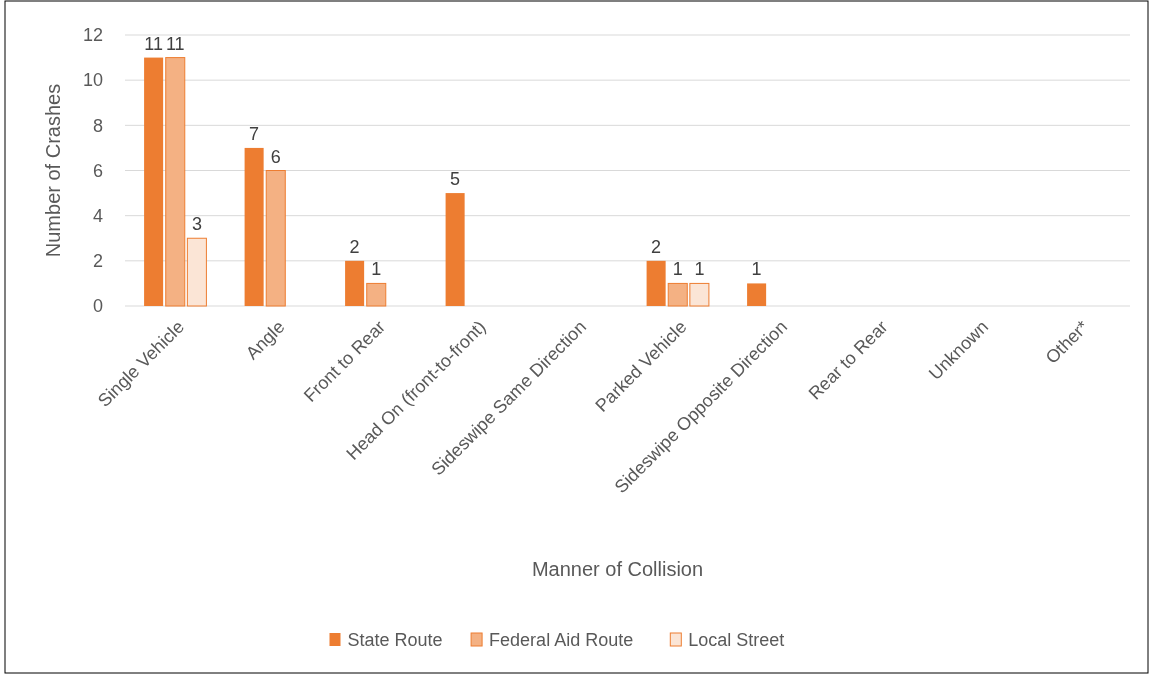 The image size is (1151, 675). Describe the element at coordinates (275, 156) in the screenshot. I see `data-label: 6` at that location.